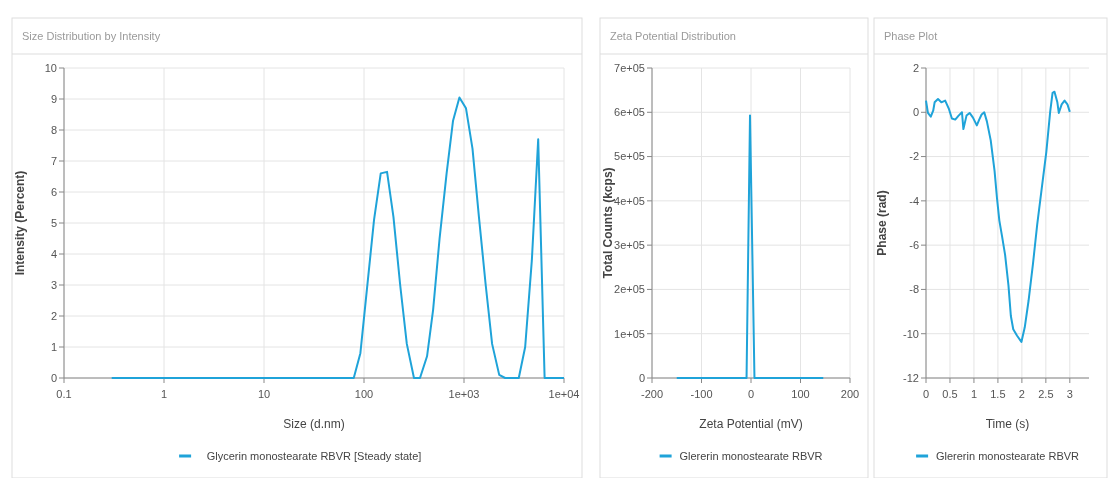  Describe the element at coordinates (914, 244) in the screenshot. I see `y-tick-label: -6` at that location.